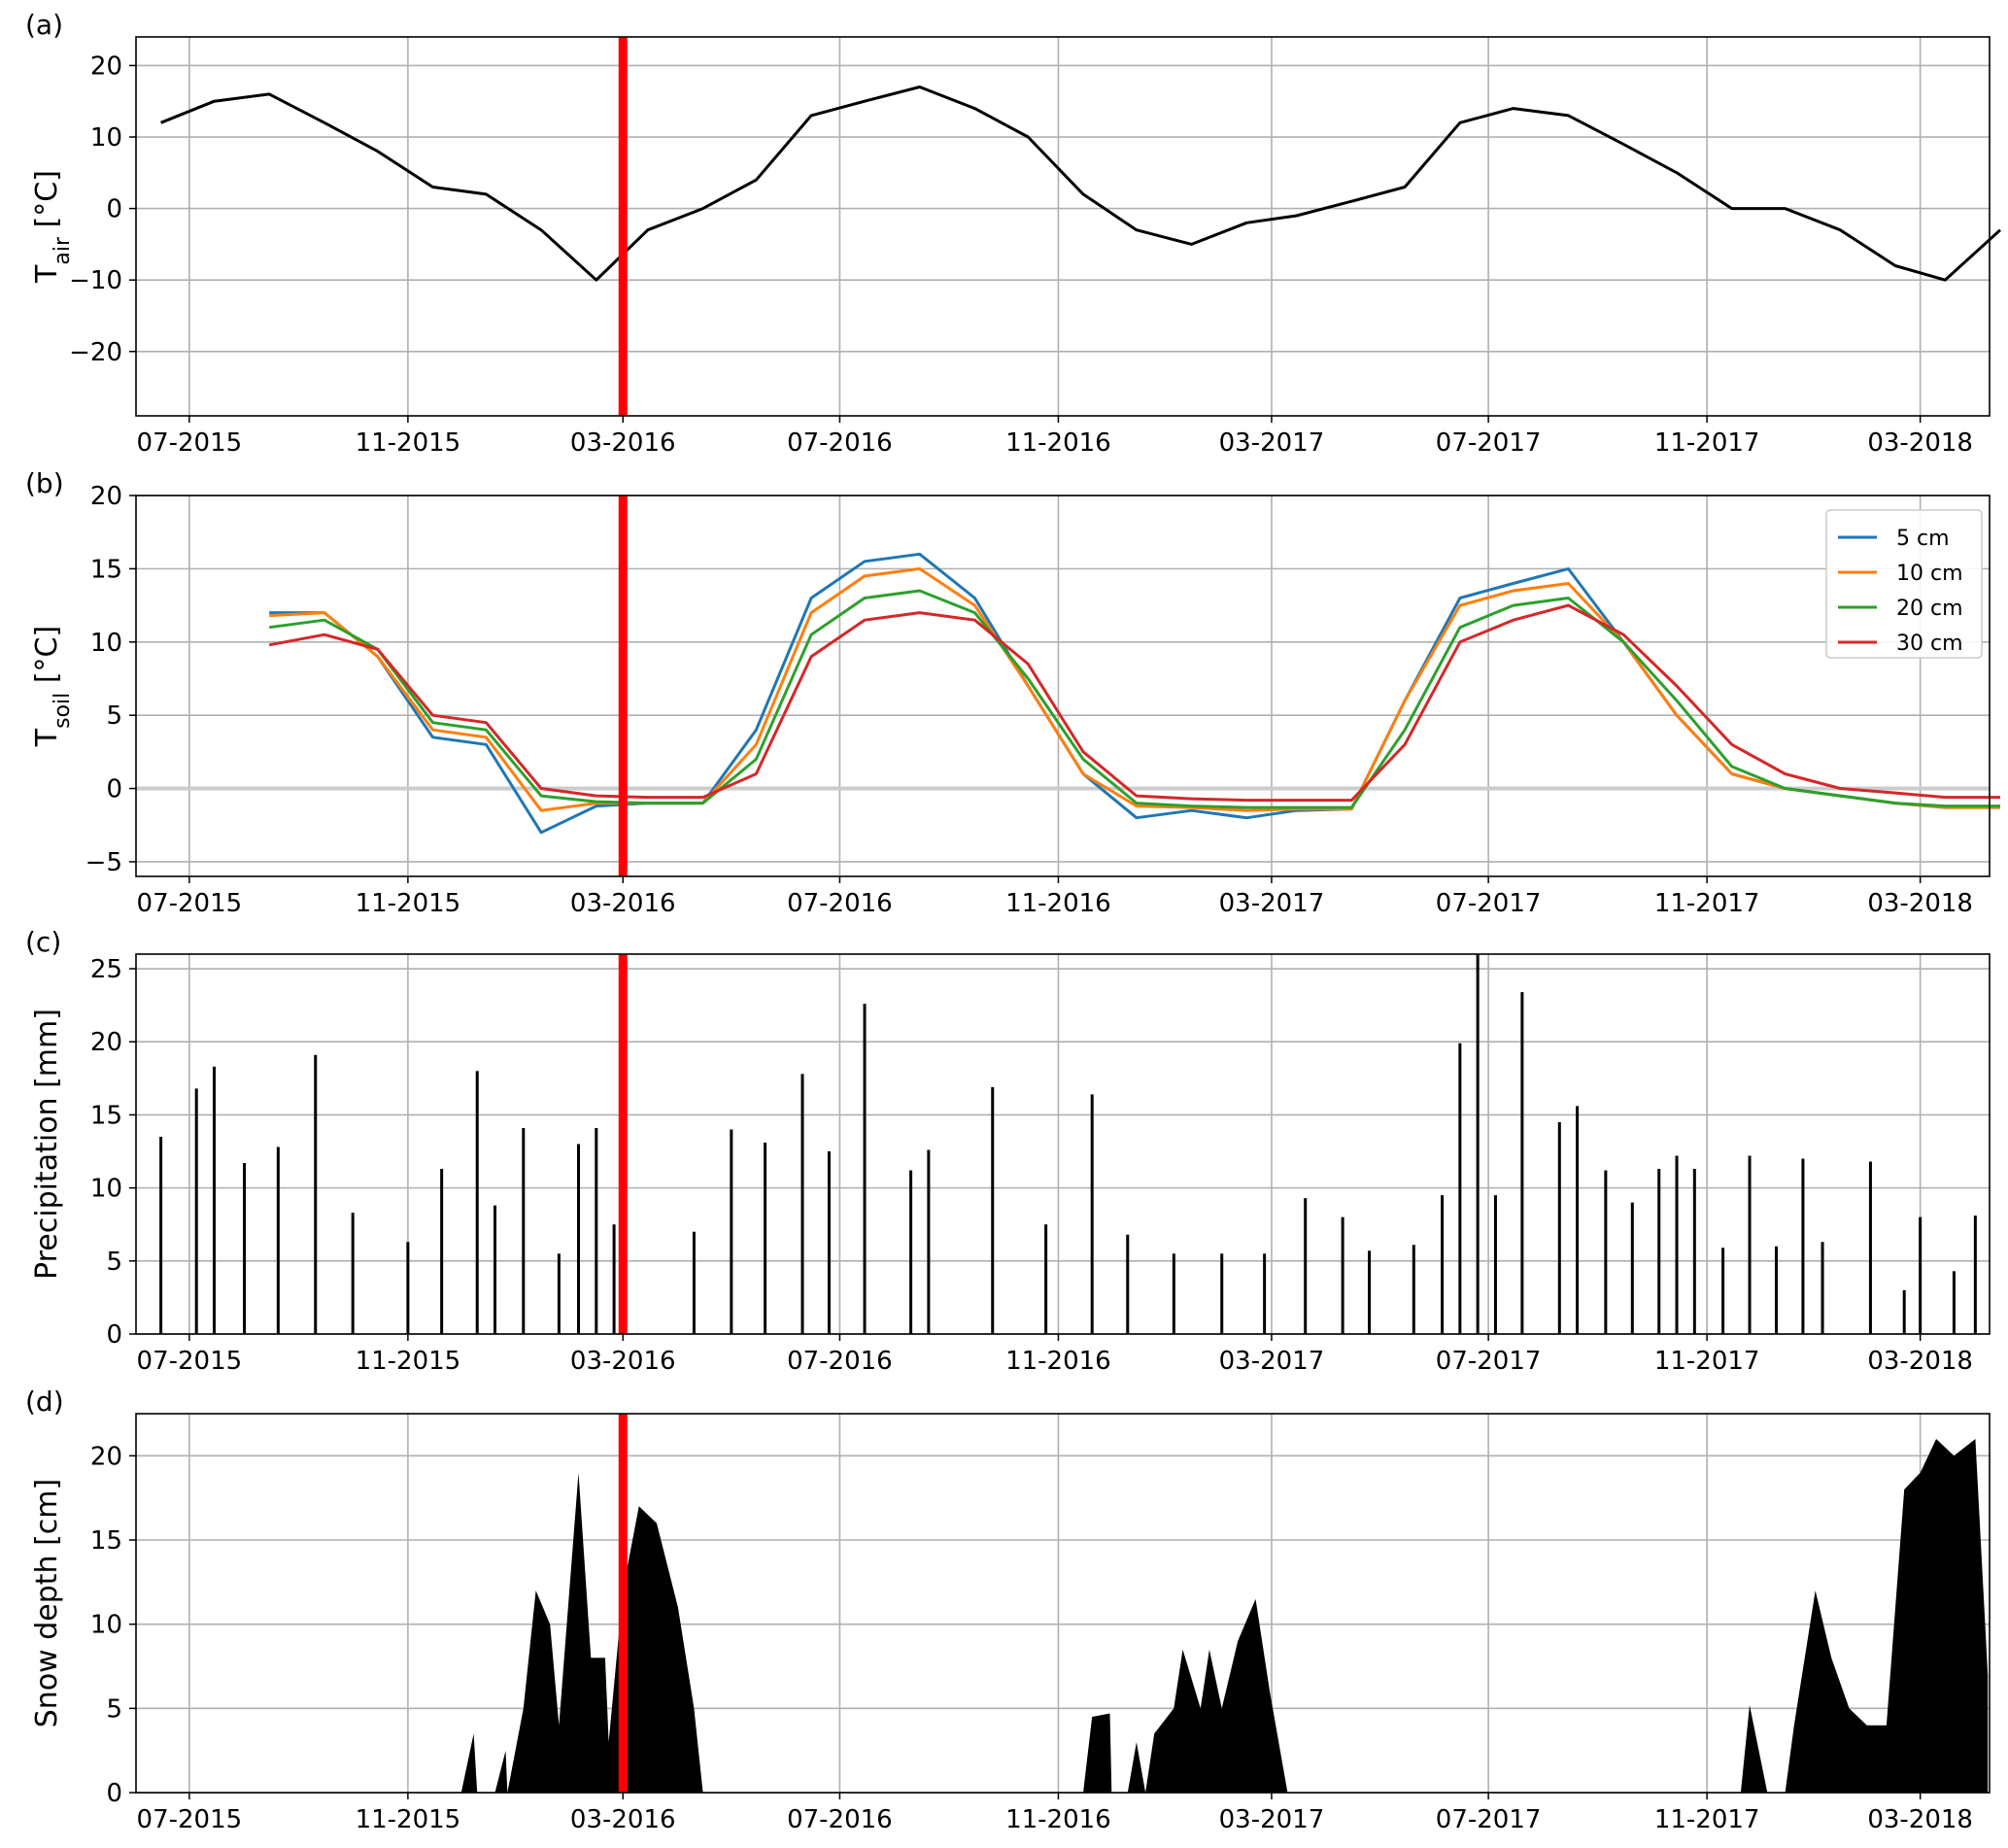 This screenshot has height=1848, width=2008. I want to click on panel-label: (b), so click(44, 483).